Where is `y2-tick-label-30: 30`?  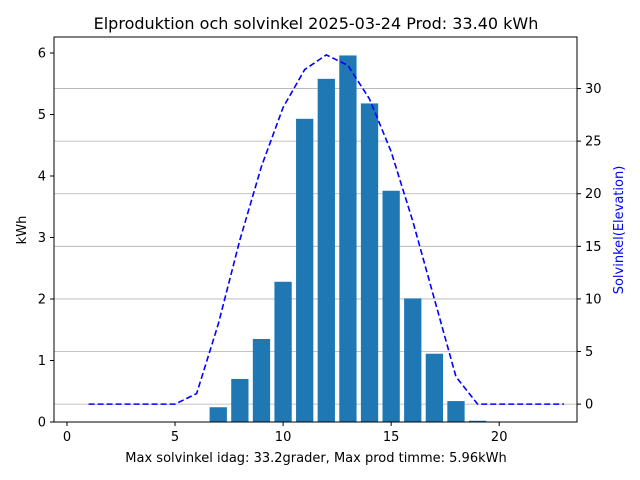
y2-tick-label-30: 30 is located at coordinates (593, 89).